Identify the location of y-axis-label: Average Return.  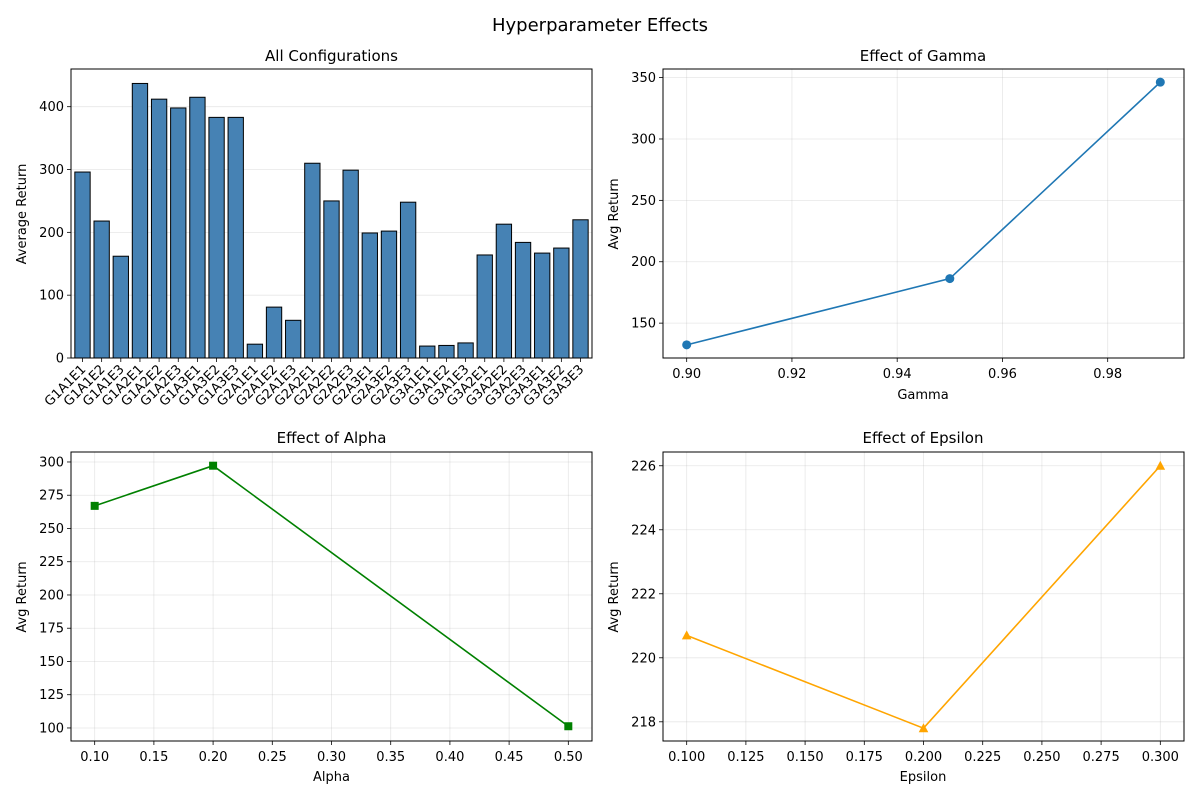
(22, 214).